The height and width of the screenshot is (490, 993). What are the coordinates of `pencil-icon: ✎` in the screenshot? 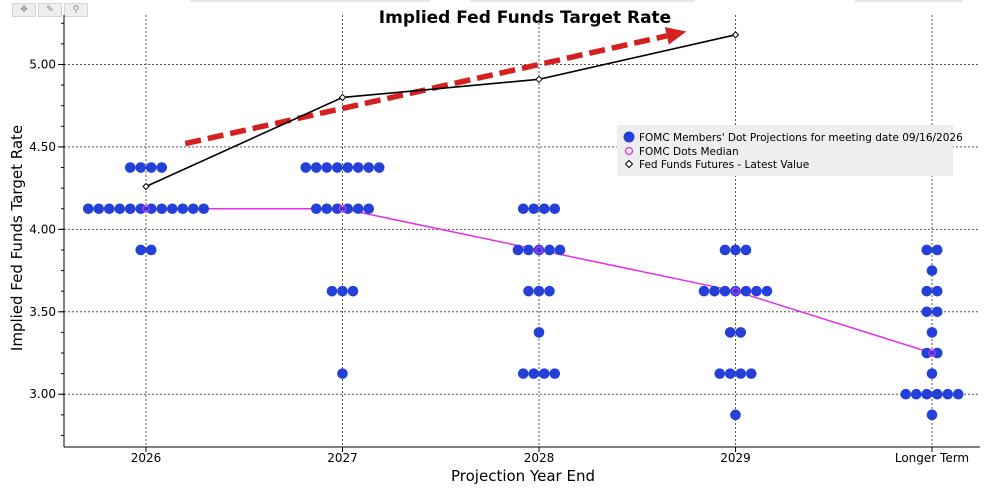 It's located at (50, 10).